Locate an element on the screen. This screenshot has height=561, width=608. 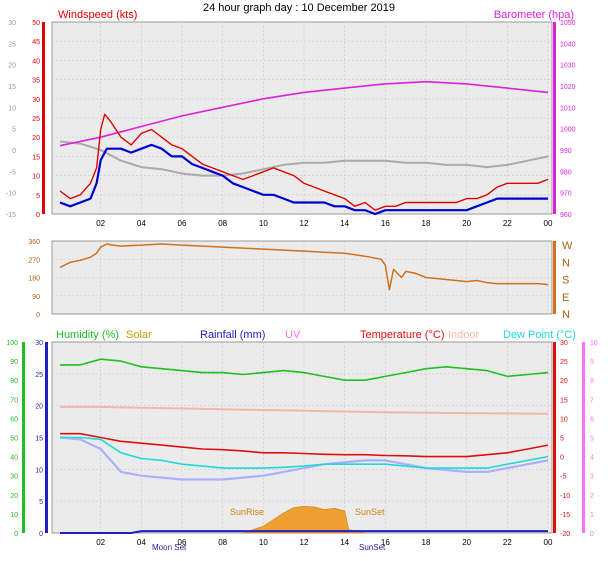
climate-x-tick: 02 is located at coordinates (100, 542).